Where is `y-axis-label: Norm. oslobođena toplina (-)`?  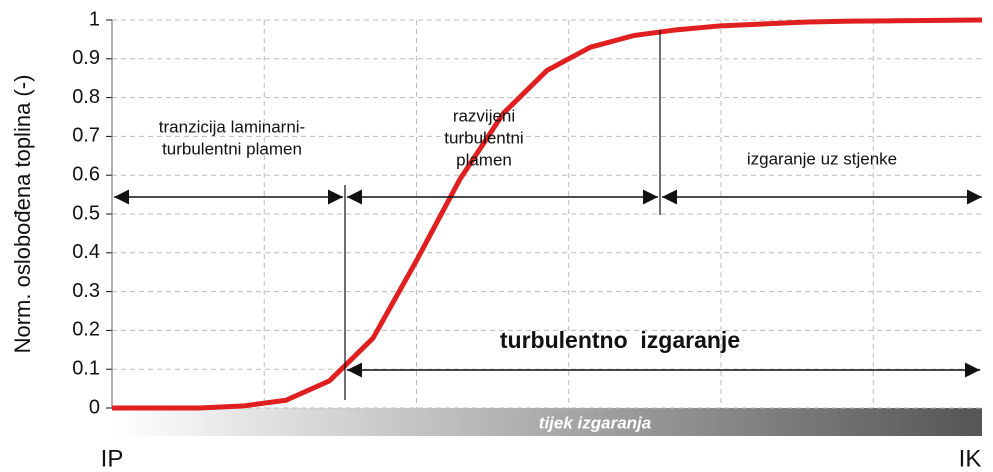 y-axis-label: Norm. oslobođena toplina (-) is located at coordinates (22, 214).